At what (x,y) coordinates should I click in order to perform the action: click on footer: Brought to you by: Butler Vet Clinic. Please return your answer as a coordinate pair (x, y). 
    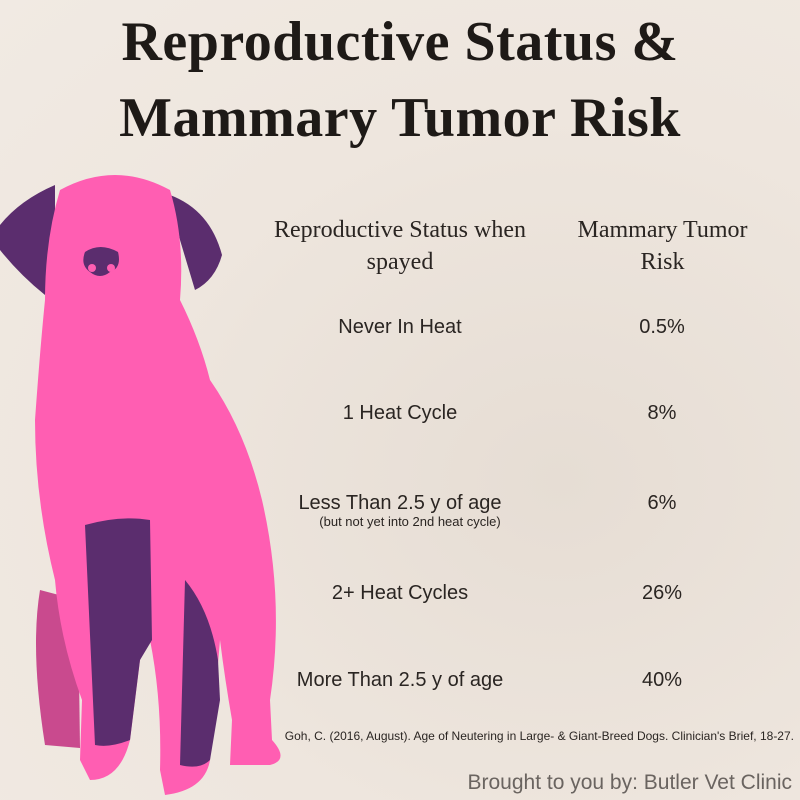
    Looking at the image, I should click on (629, 782).